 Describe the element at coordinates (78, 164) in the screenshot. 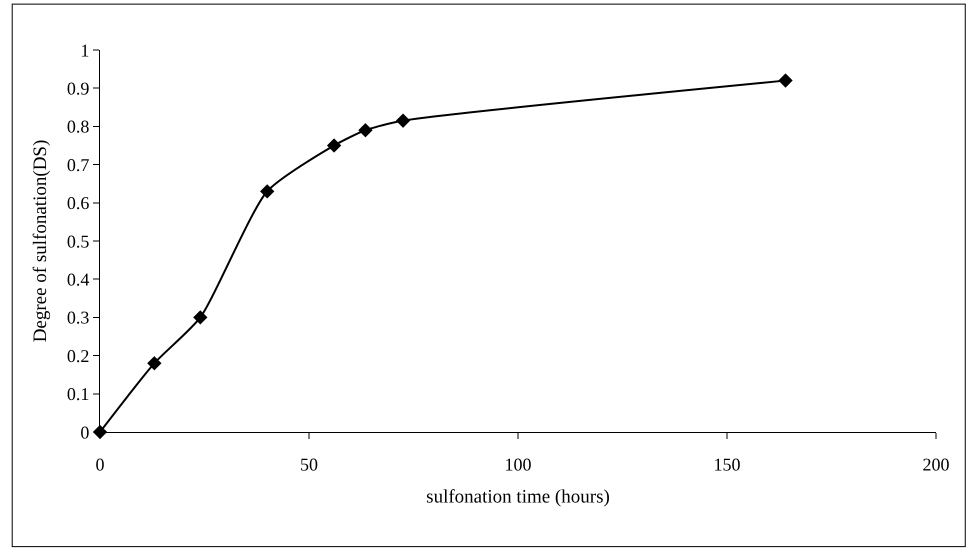

I see `y-tick-label: 0.7` at that location.